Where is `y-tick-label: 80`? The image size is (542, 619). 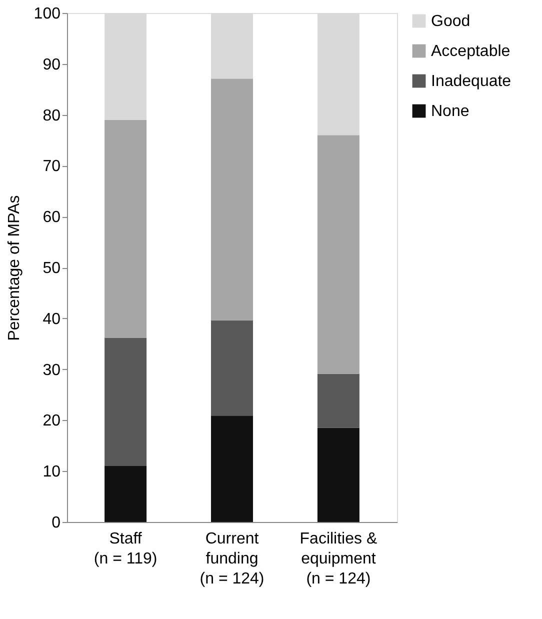
y-tick-label: 80 is located at coordinates (51, 115).